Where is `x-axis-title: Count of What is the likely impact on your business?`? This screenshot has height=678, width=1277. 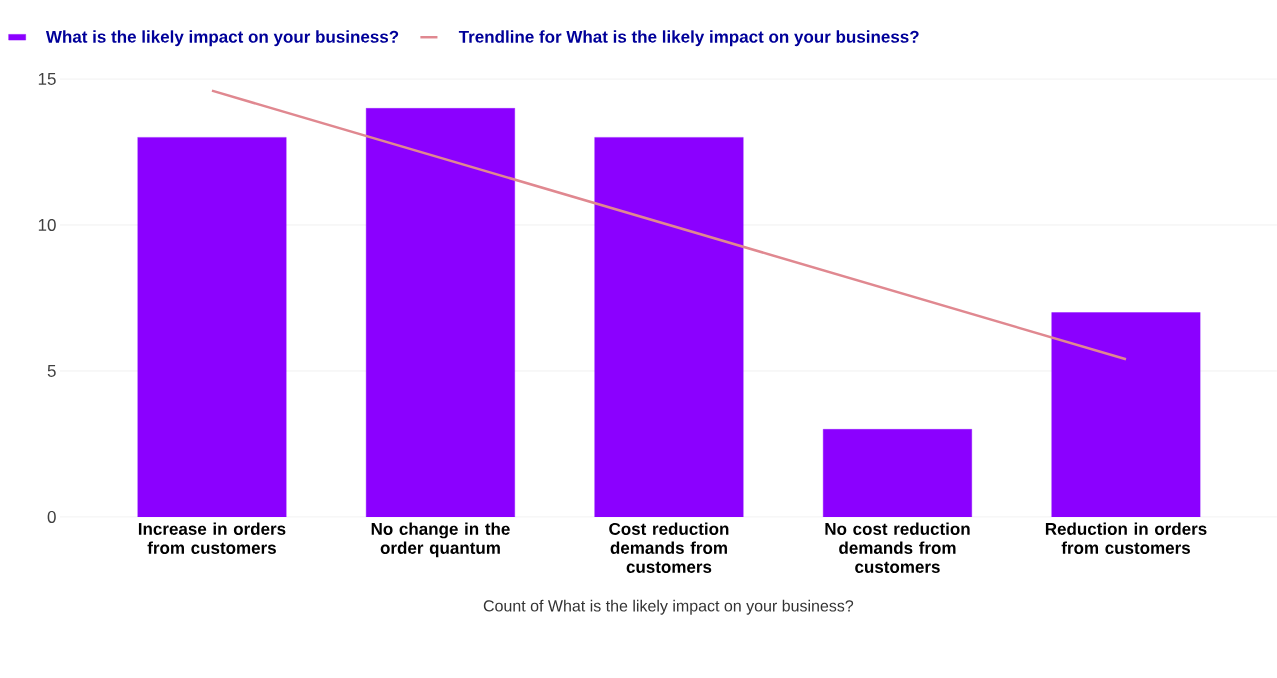 x-axis-title: Count of What is the likely impact on your business? is located at coordinates (668, 607).